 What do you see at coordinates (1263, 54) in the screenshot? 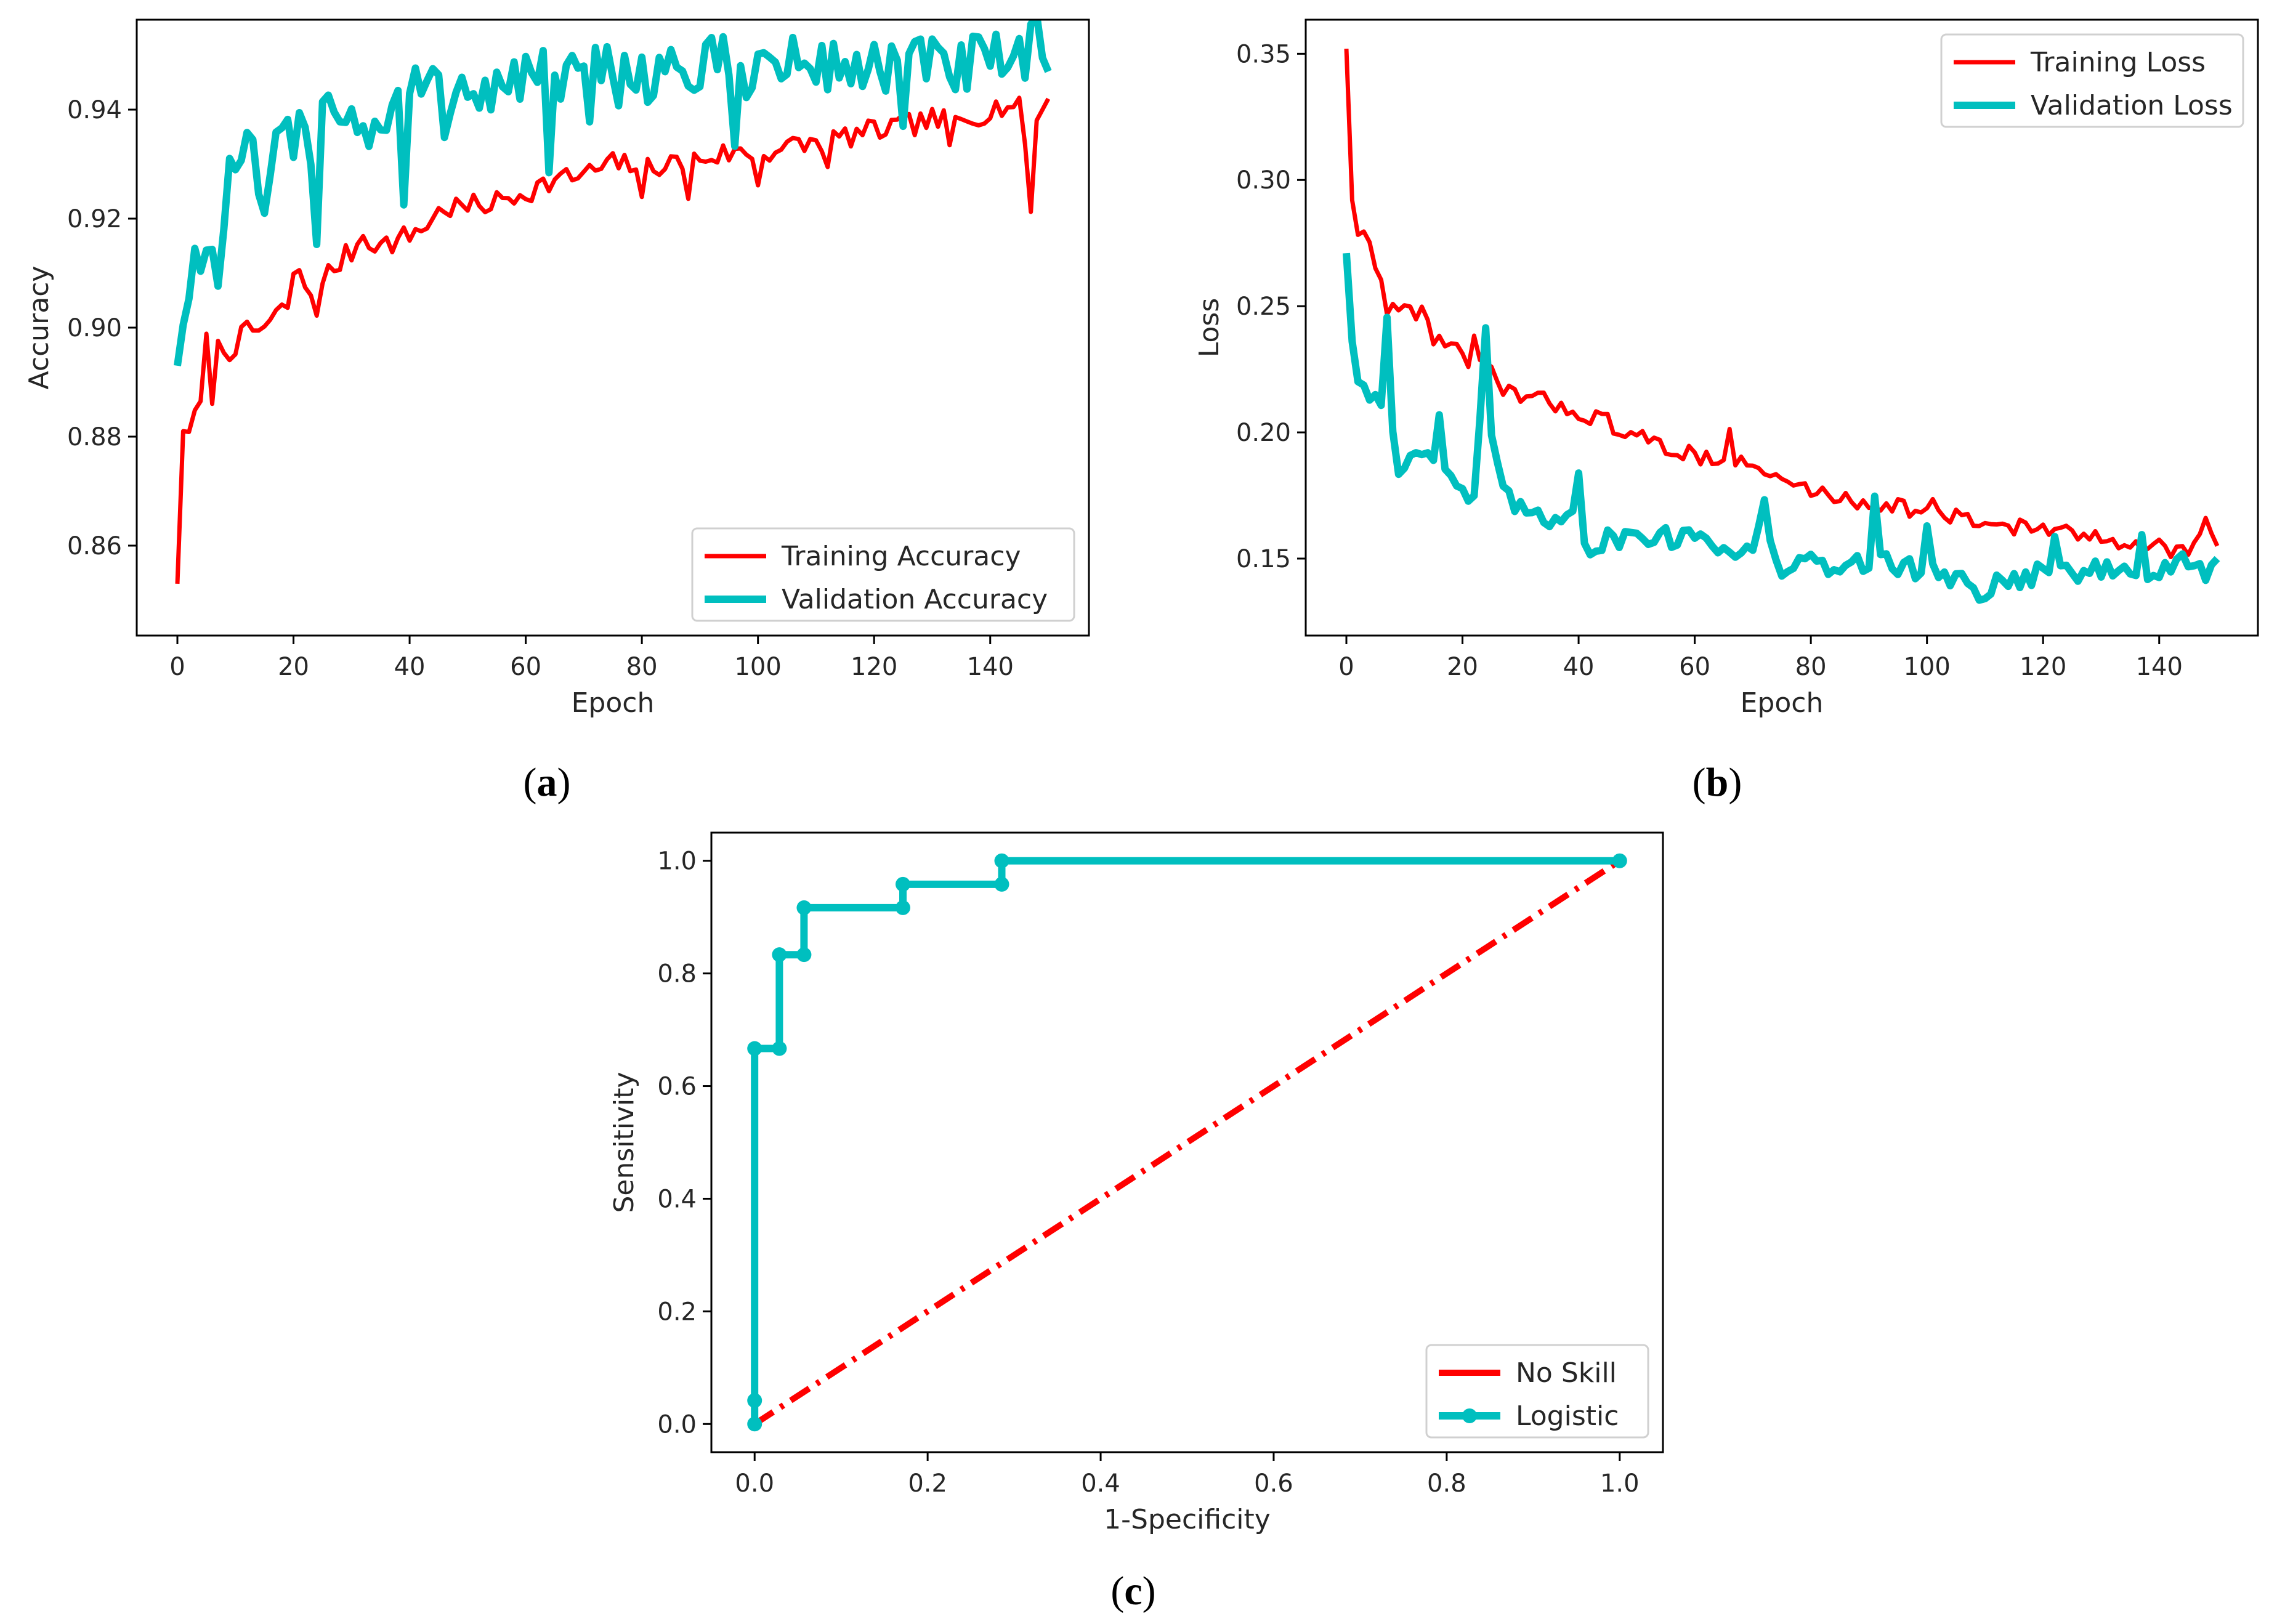
I see `y-tick-label: 0.35` at bounding box center [1263, 54].